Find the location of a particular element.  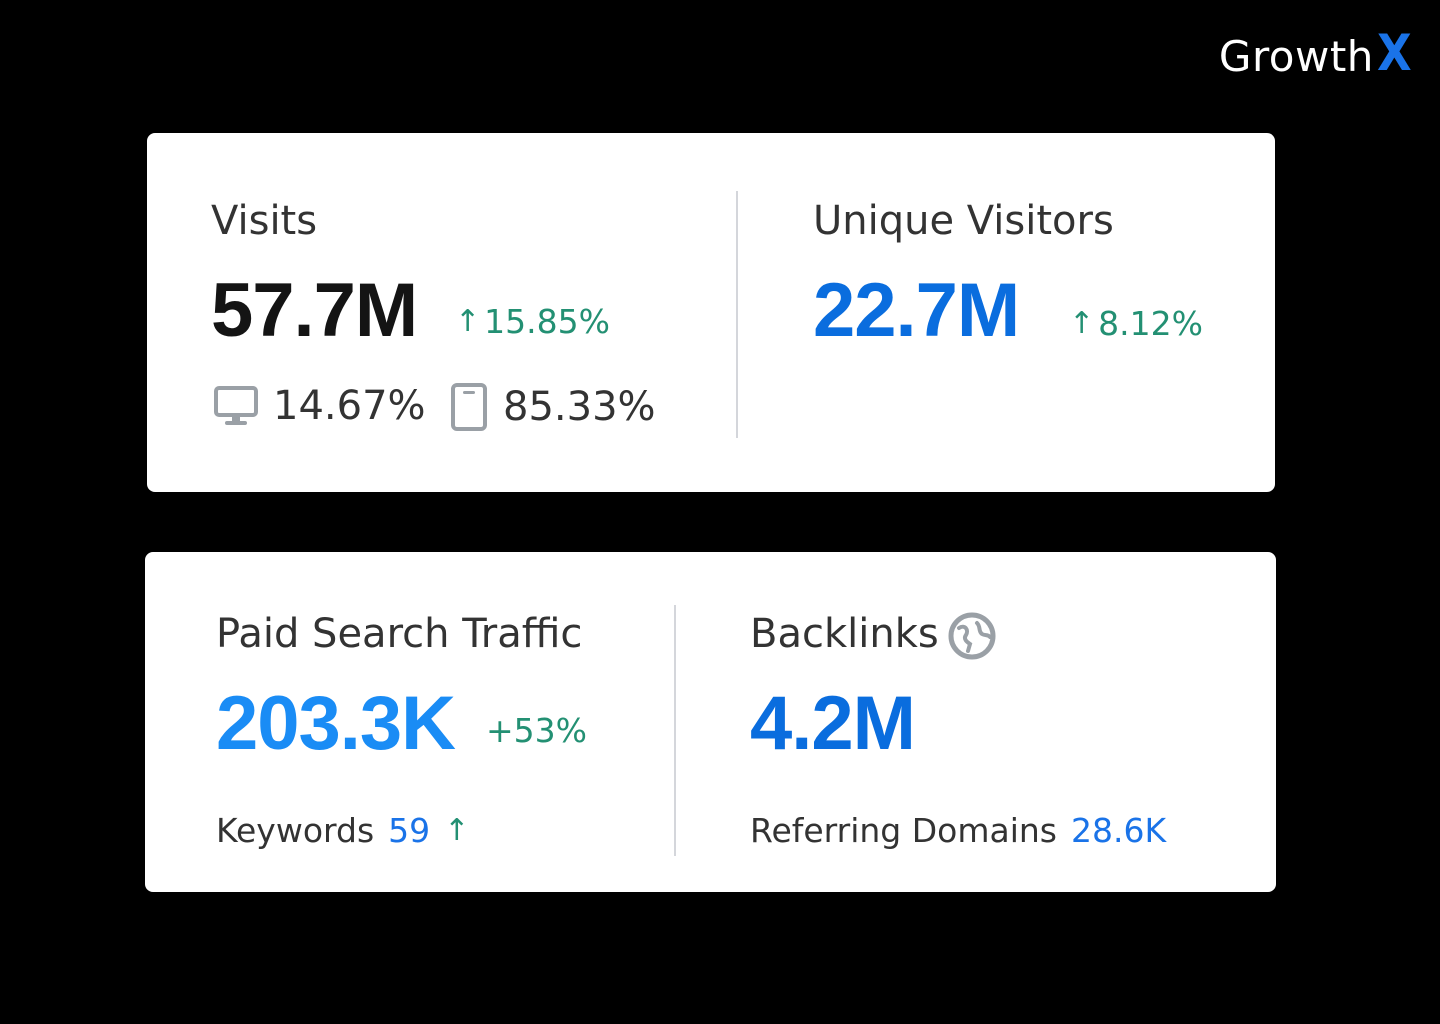

unique-visitors-change: ↑ 8.12% is located at coordinates (1136, 323).